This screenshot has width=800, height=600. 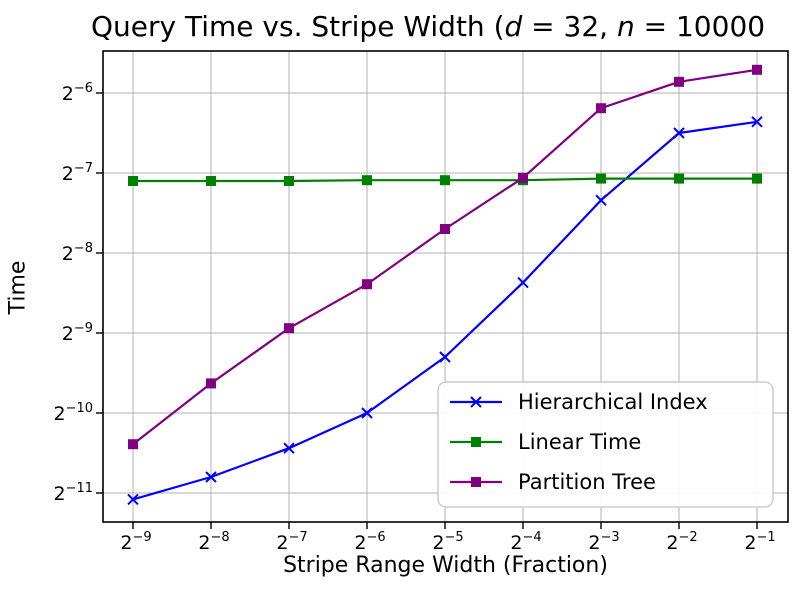 What do you see at coordinates (213, 542) in the screenshot?
I see `x-tick-label: 2−8` at bounding box center [213, 542].